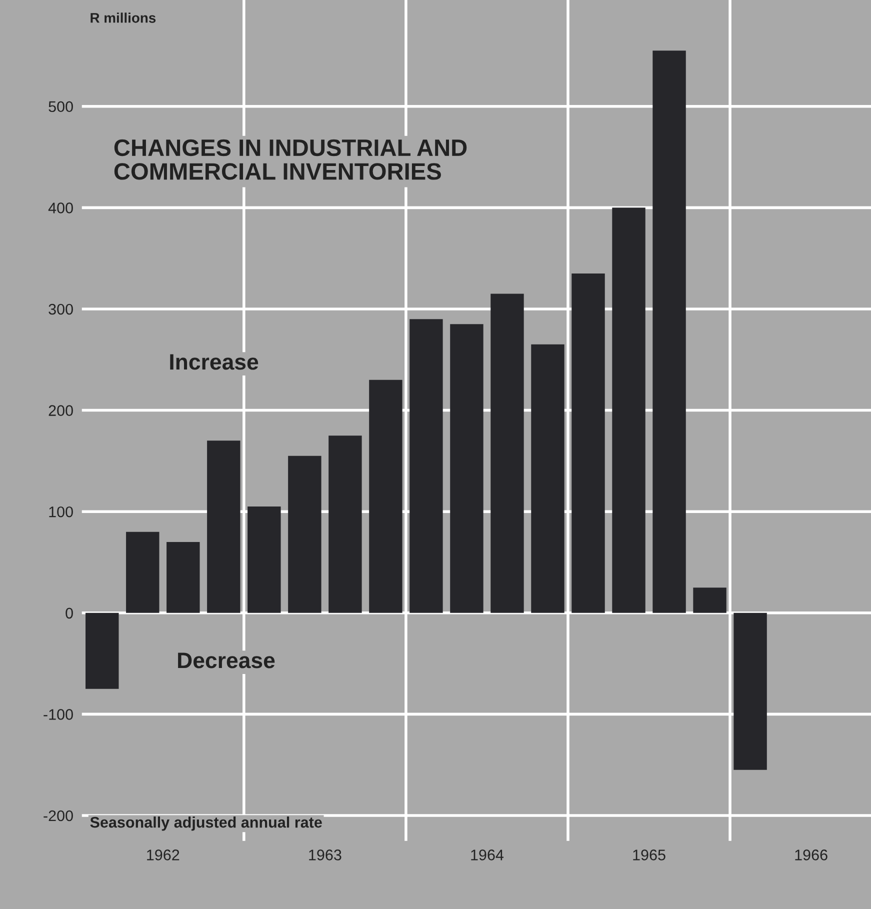 The image size is (871, 909). I want to click on y-tick-label: 0, so click(69, 613).